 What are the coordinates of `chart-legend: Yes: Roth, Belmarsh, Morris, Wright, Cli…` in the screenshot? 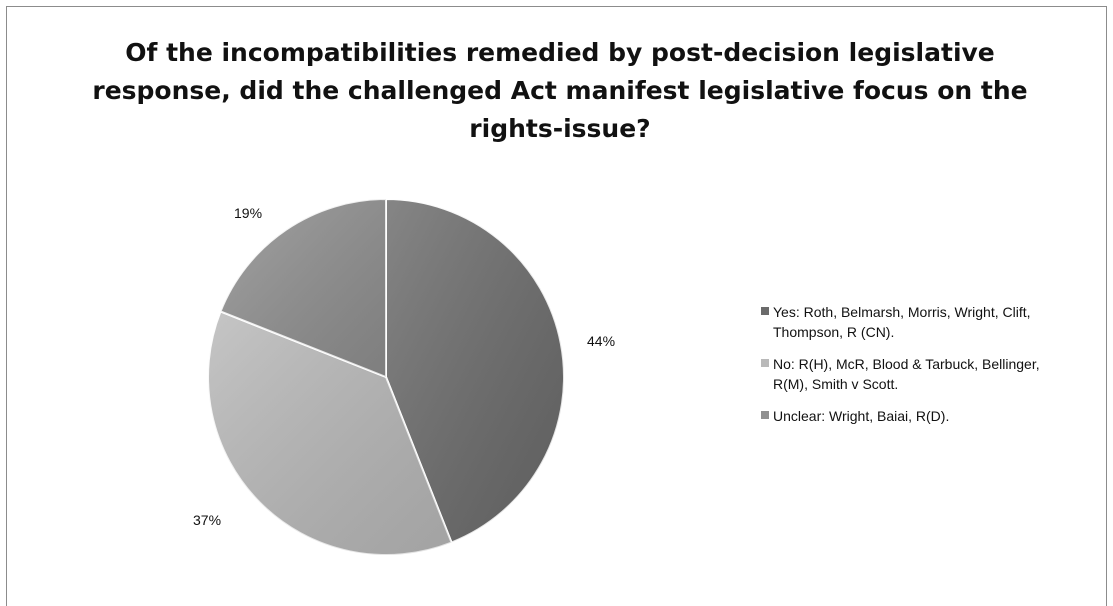 It's located at (937, 370).